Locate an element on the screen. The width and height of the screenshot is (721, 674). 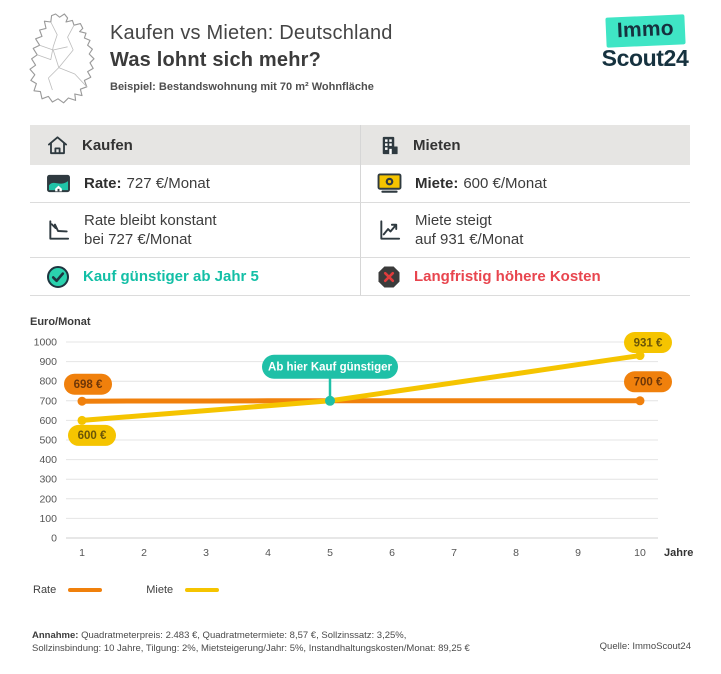
kaufen-verdict-text: Kauf günstiger ab Jahr 5 is located at coordinates (171, 276).